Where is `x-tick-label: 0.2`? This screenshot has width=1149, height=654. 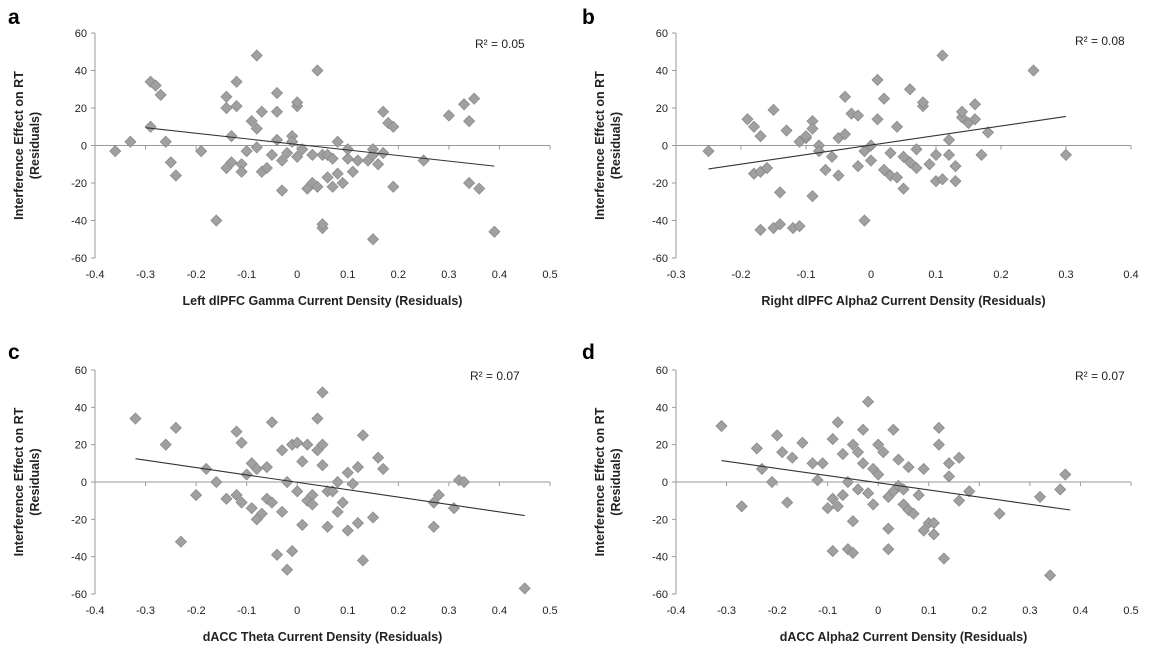
x-tick-label: 0.2 is located at coordinates (979, 611).